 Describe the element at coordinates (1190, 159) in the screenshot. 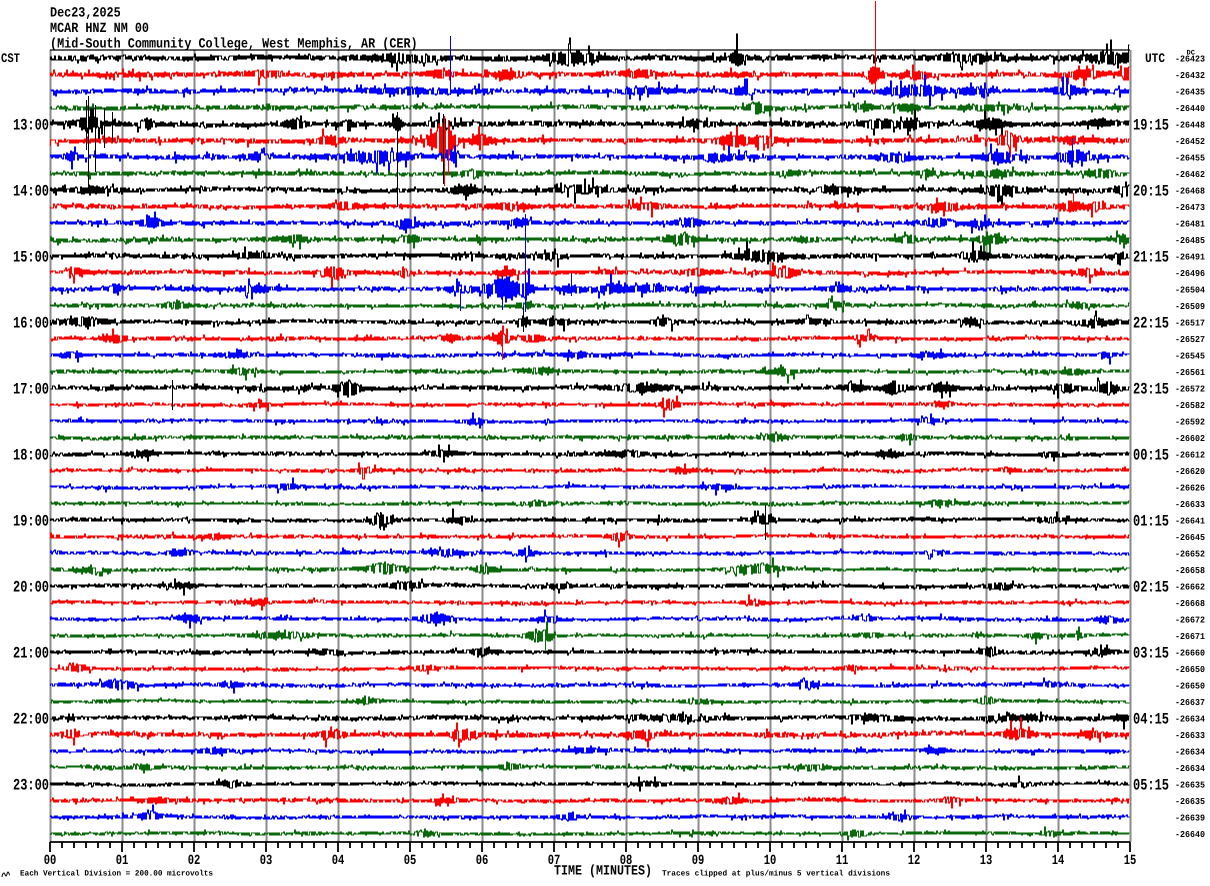

I see `svg-text: -26455` at that location.